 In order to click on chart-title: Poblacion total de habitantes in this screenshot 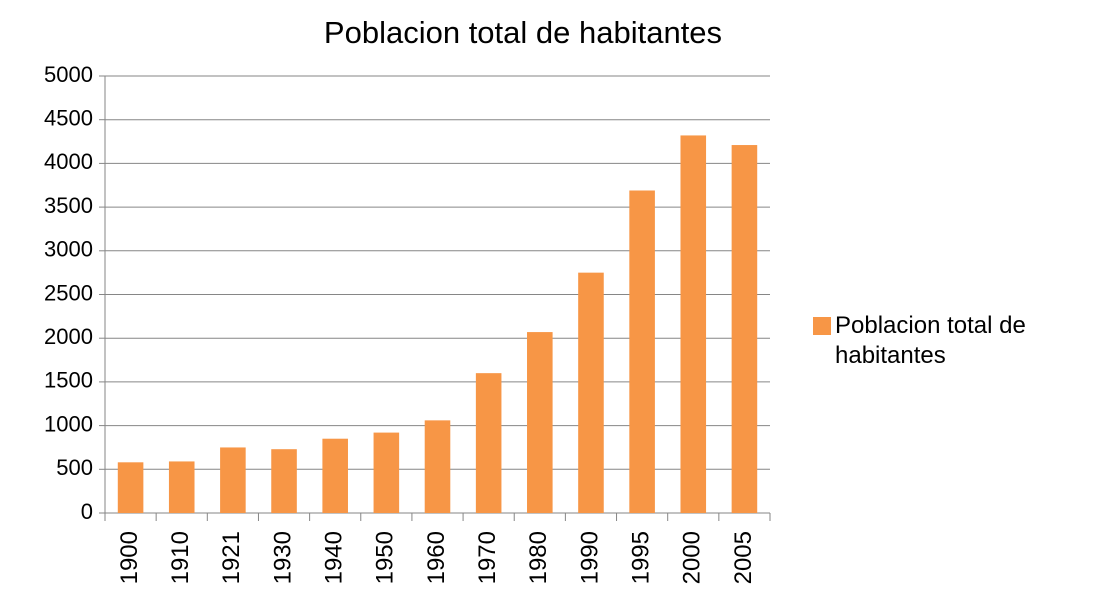, I will do `click(523, 32)`.